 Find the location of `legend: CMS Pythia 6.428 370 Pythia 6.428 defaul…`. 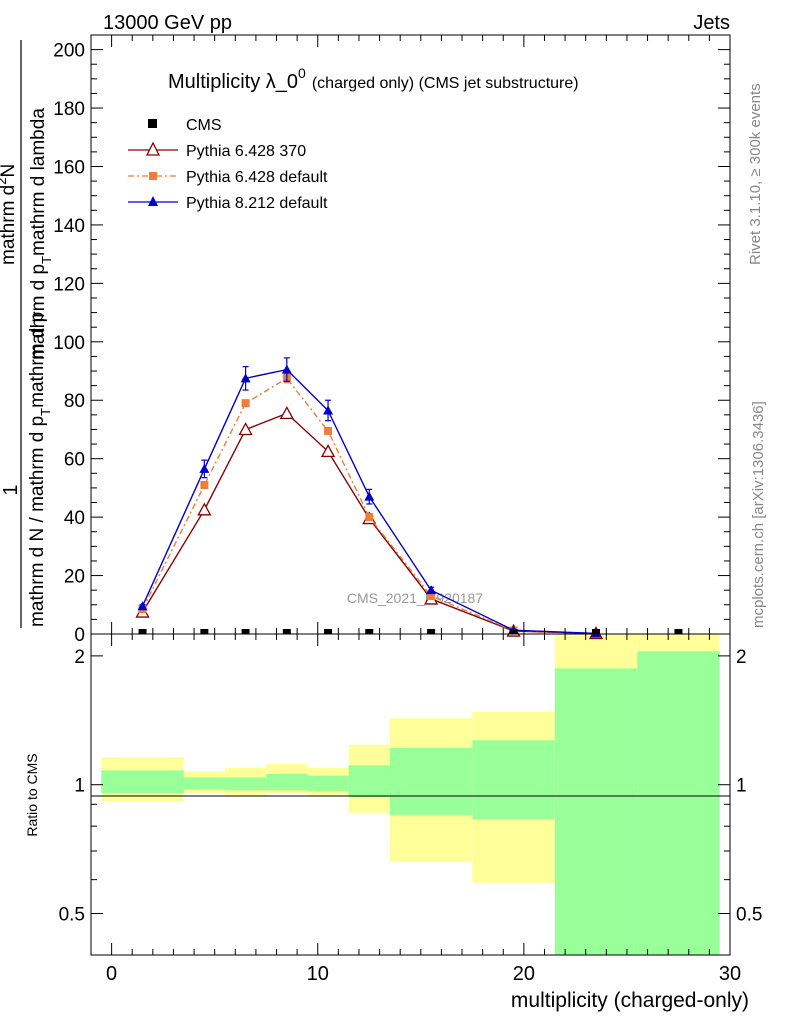

legend: CMS Pythia 6.428 370 Pythia 6.428 defaul… is located at coordinates (228, 164).